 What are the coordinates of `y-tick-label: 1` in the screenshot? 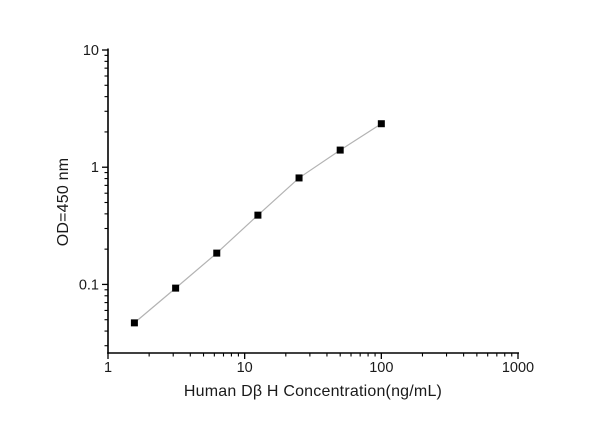 It's located at (95, 168).